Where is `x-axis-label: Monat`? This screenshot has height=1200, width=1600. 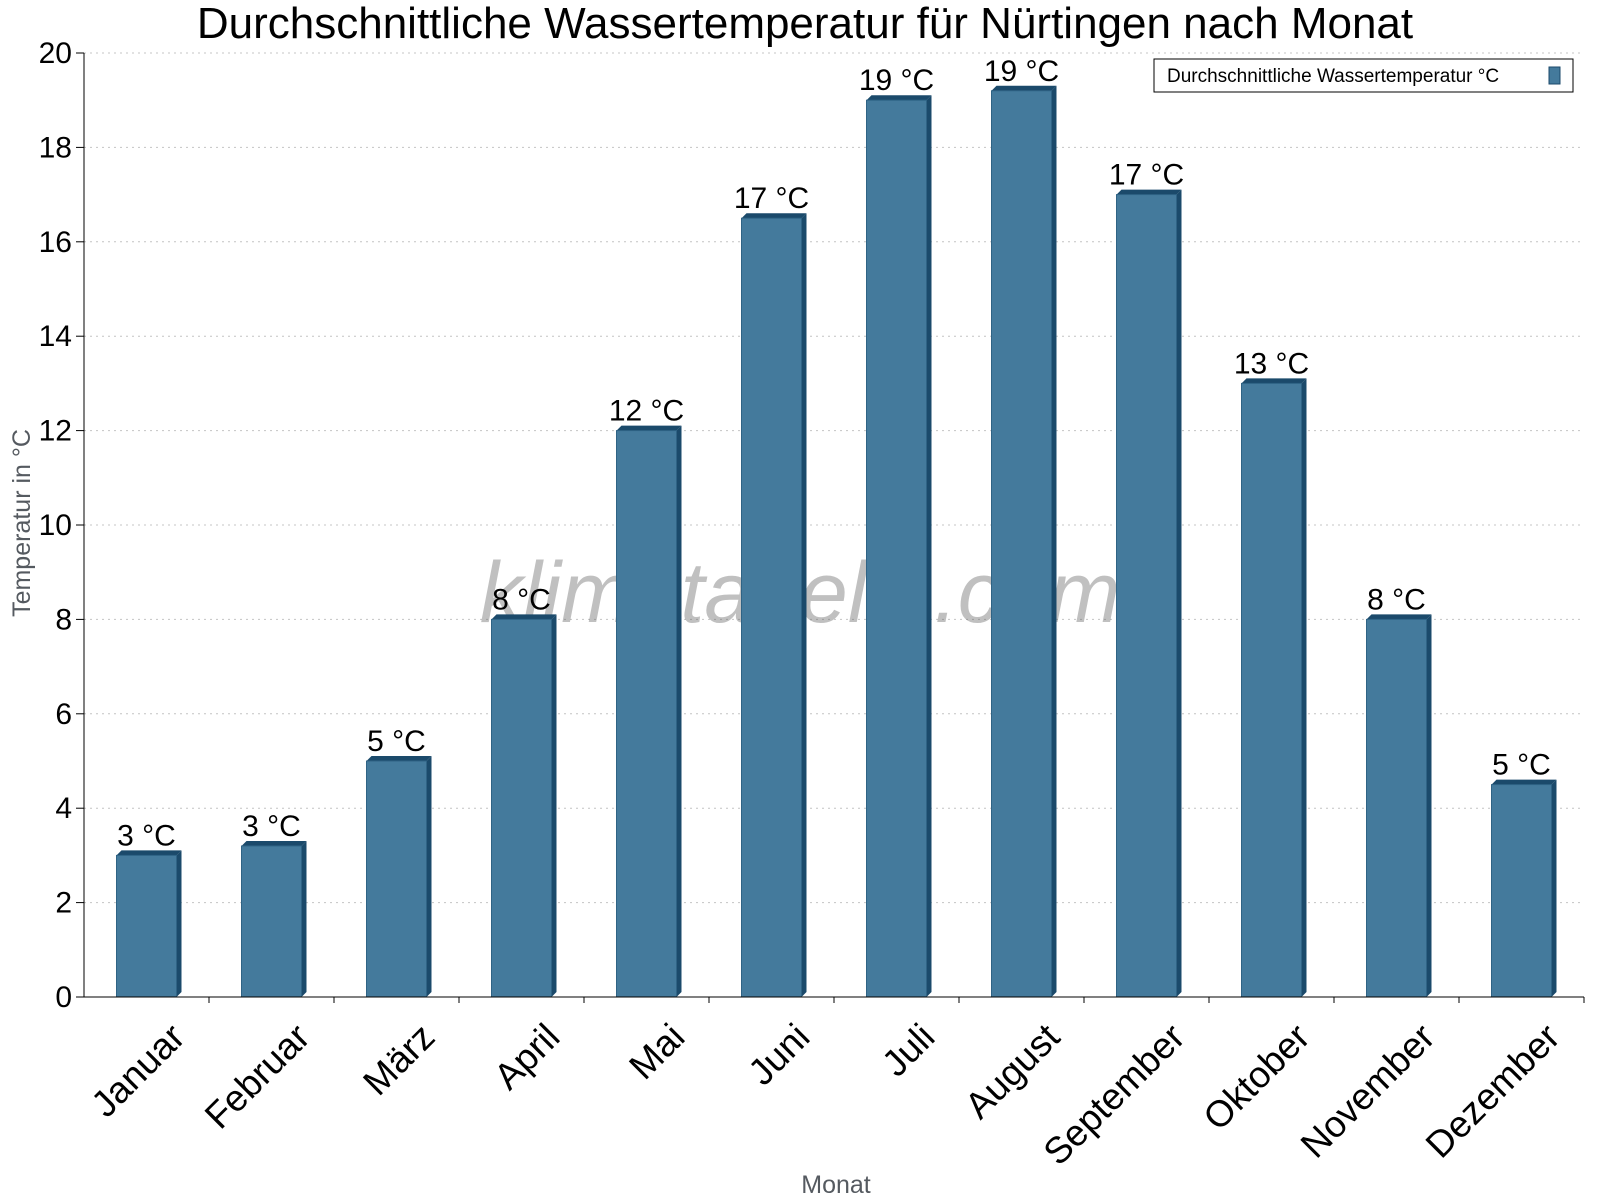 x-axis-label: Monat is located at coordinates (836, 1185).